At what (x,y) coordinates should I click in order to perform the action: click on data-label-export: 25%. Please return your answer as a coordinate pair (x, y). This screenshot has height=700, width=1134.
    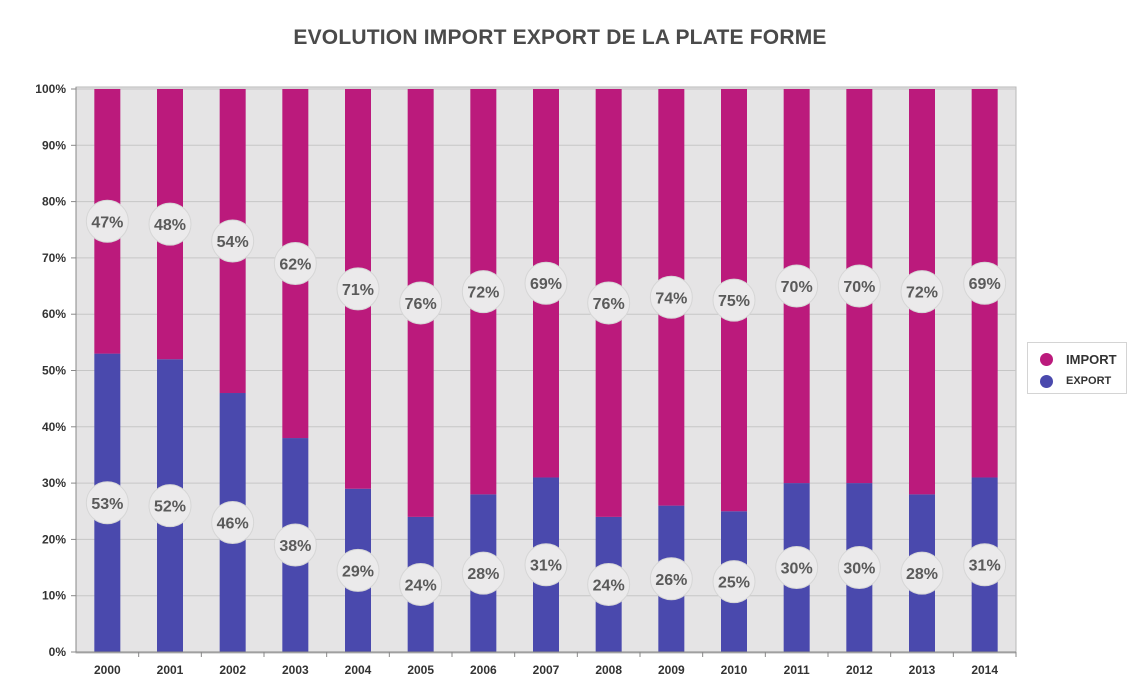
    Looking at the image, I should click on (734, 583).